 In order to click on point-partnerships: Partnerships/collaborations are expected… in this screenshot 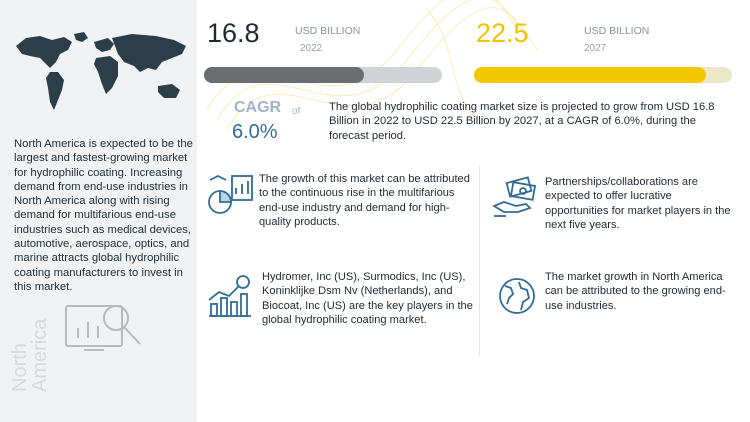, I will do `click(638, 203)`.